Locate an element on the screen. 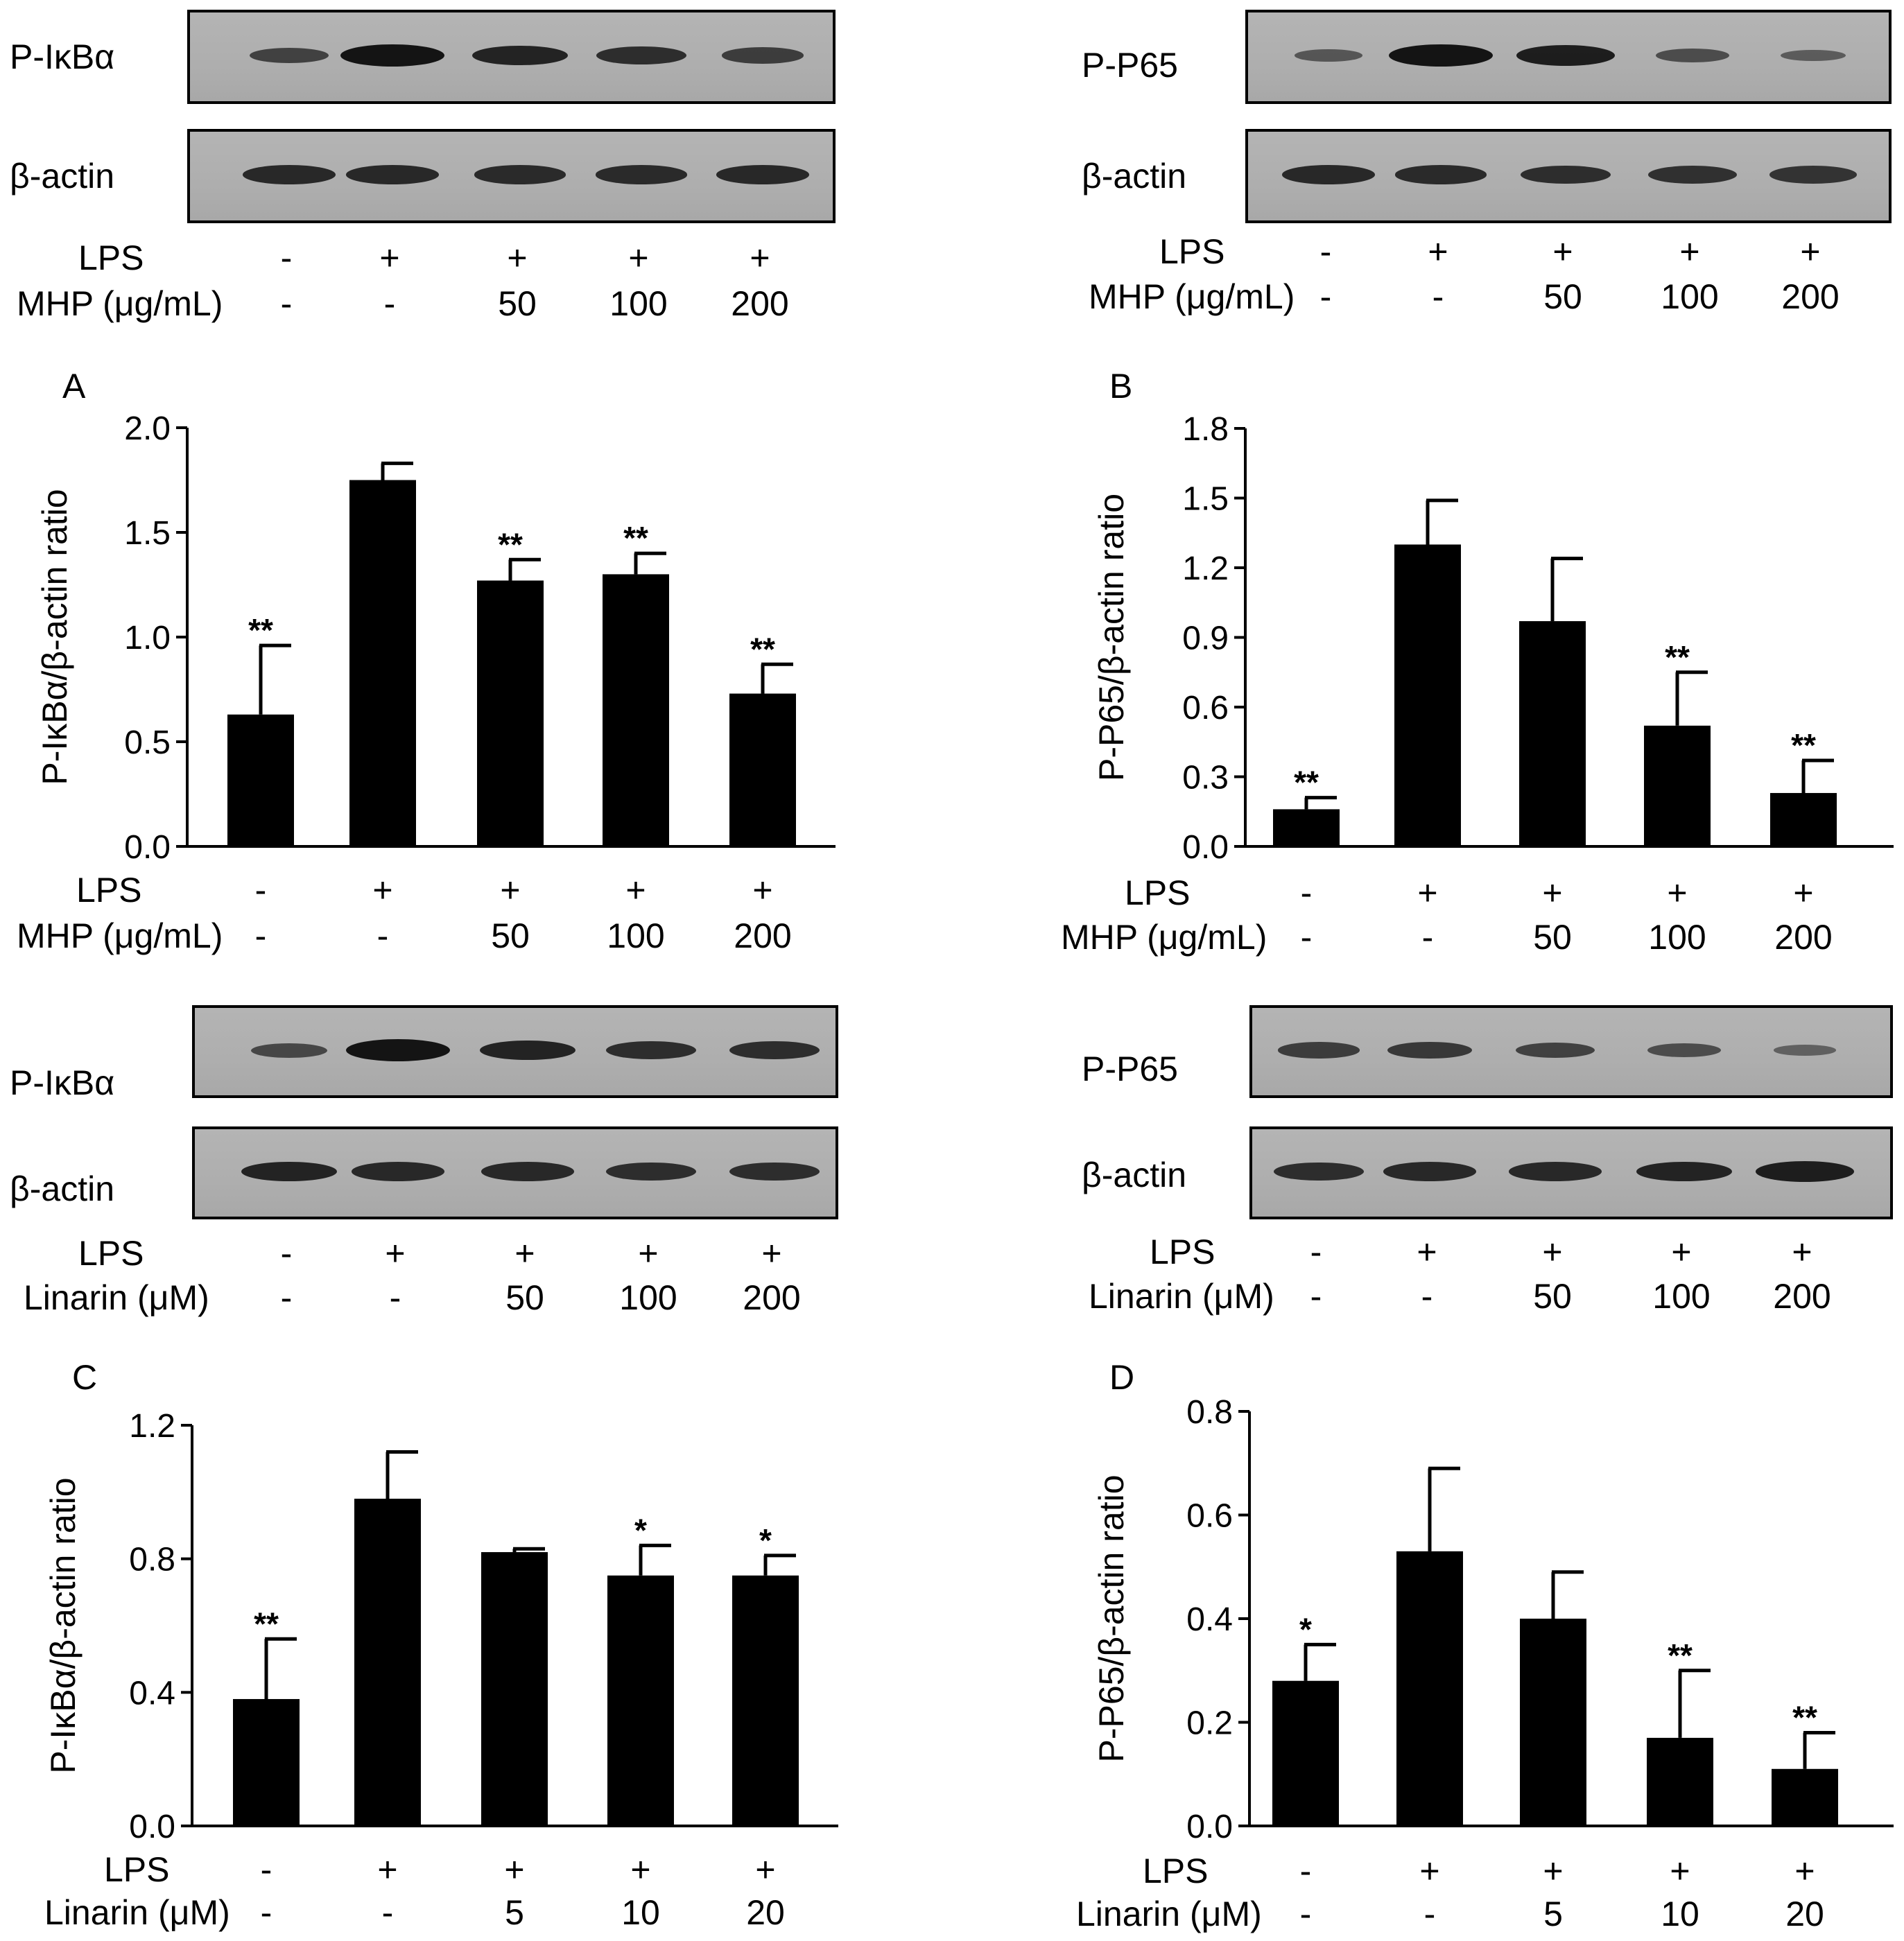 This screenshot has width=1904, height=1941. treatment-dose: 5 is located at coordinates (1553, 1914).